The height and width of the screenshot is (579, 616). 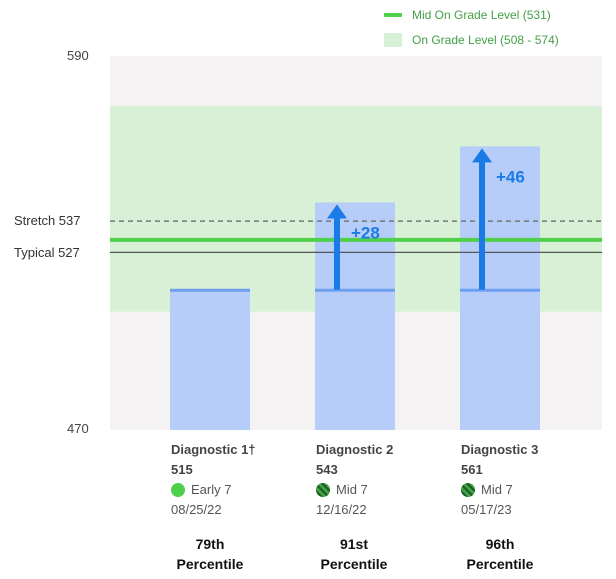 I want to click on y-tick-bottom: 470, so click(x=78, y=428).